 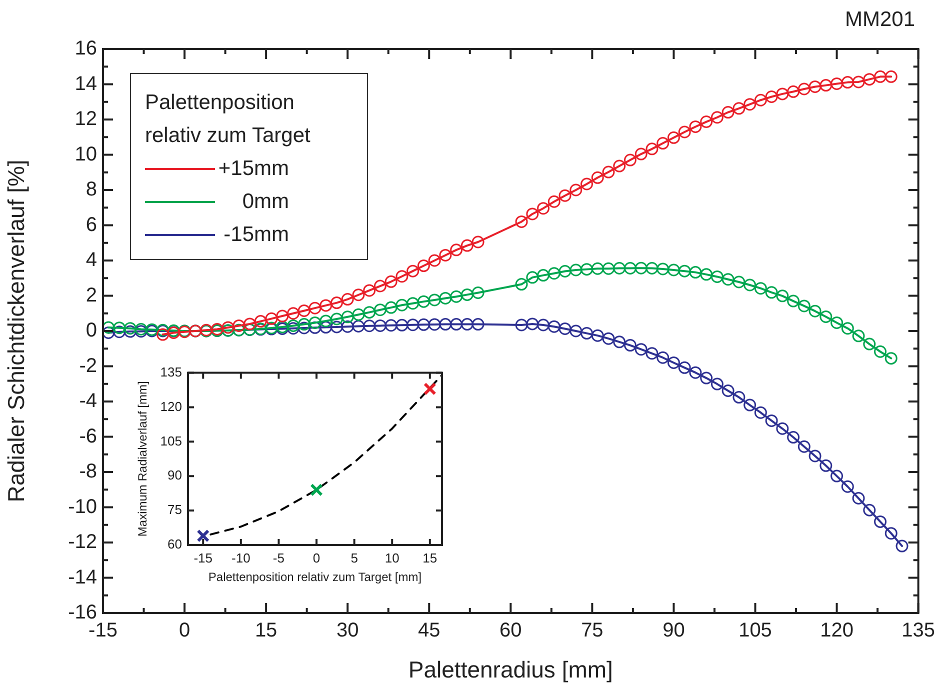 What do you see at coordinates (315, 577) in the screenshot?
I see `x-axis-title: Palettenposition relativ zum Target [mm]` at bounding box center [315, 577].